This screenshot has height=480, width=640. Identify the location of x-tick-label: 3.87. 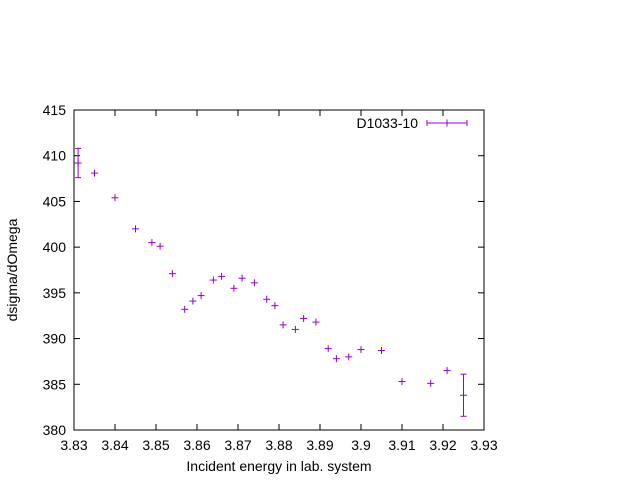
(237, 445).